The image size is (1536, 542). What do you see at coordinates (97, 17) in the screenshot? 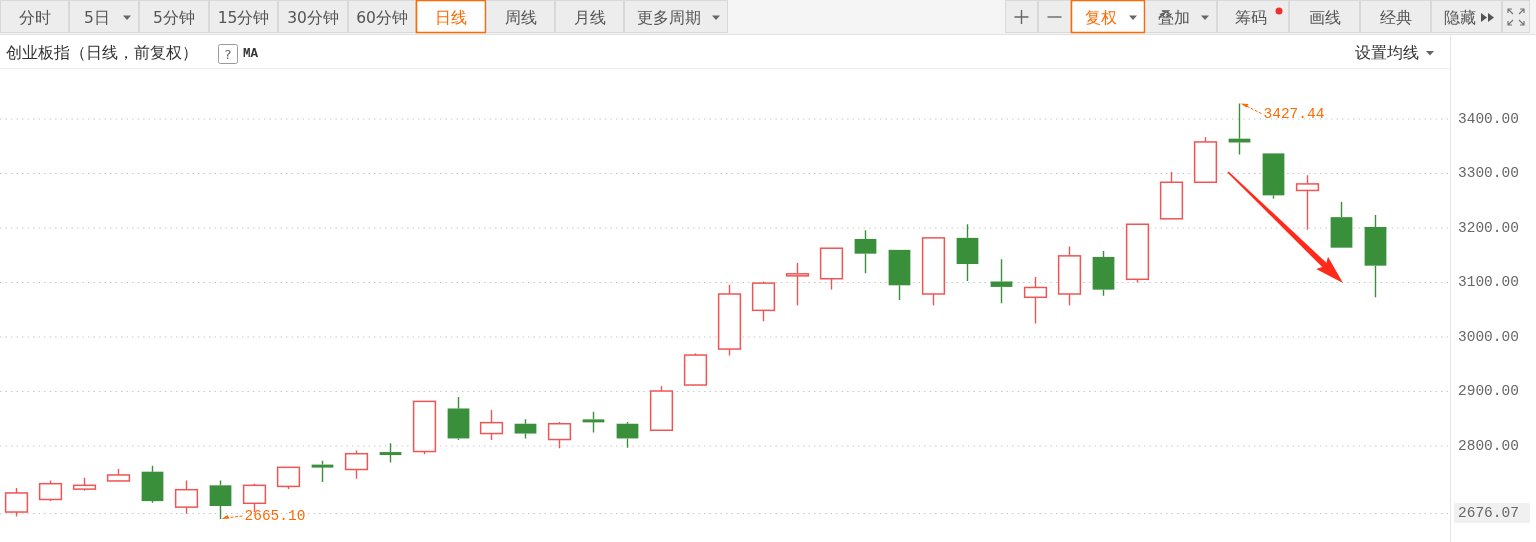
I see `text: 5日` at bounding box center [97, 17].